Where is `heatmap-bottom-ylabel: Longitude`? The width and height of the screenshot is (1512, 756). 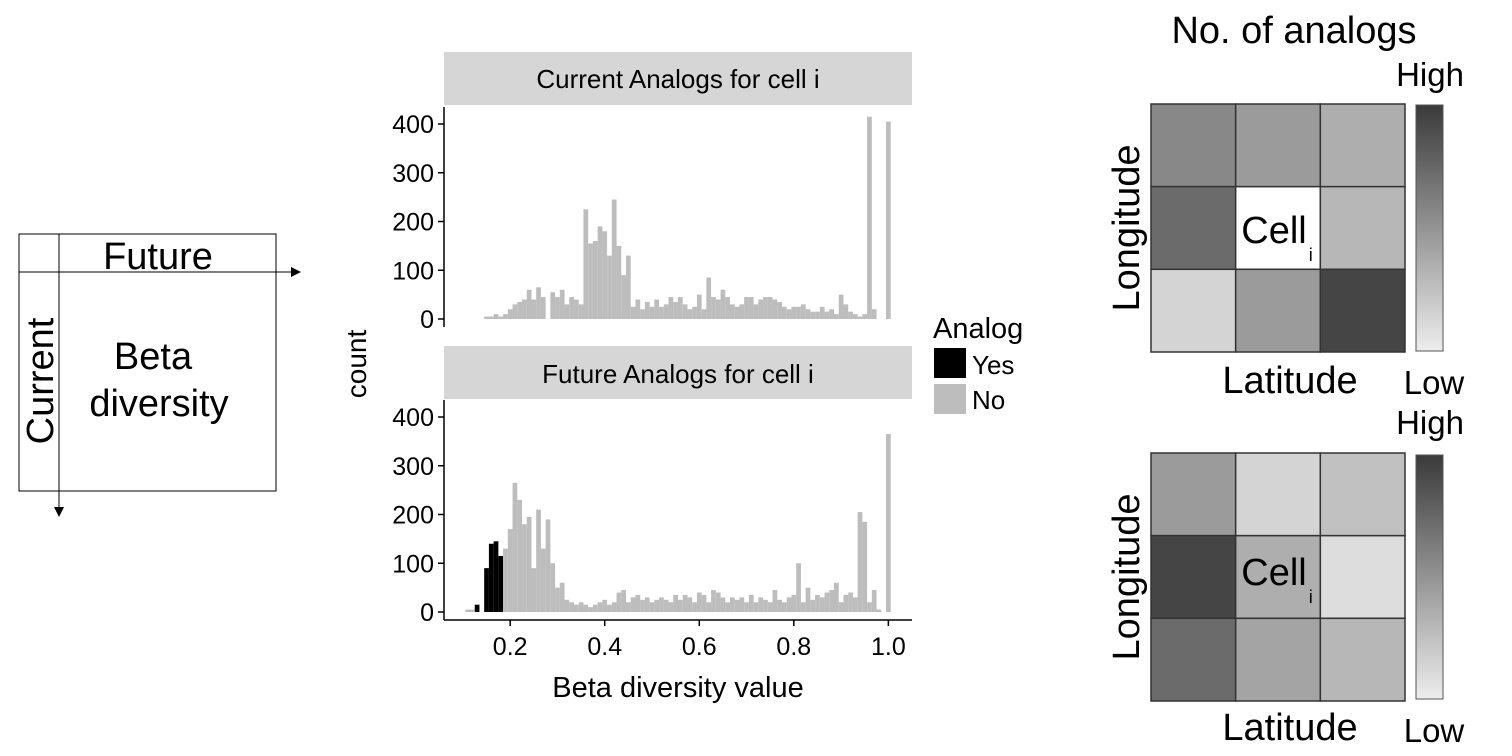 heatmap-bottom-ylabel: Longitude is located at coordinates (1127, 577).